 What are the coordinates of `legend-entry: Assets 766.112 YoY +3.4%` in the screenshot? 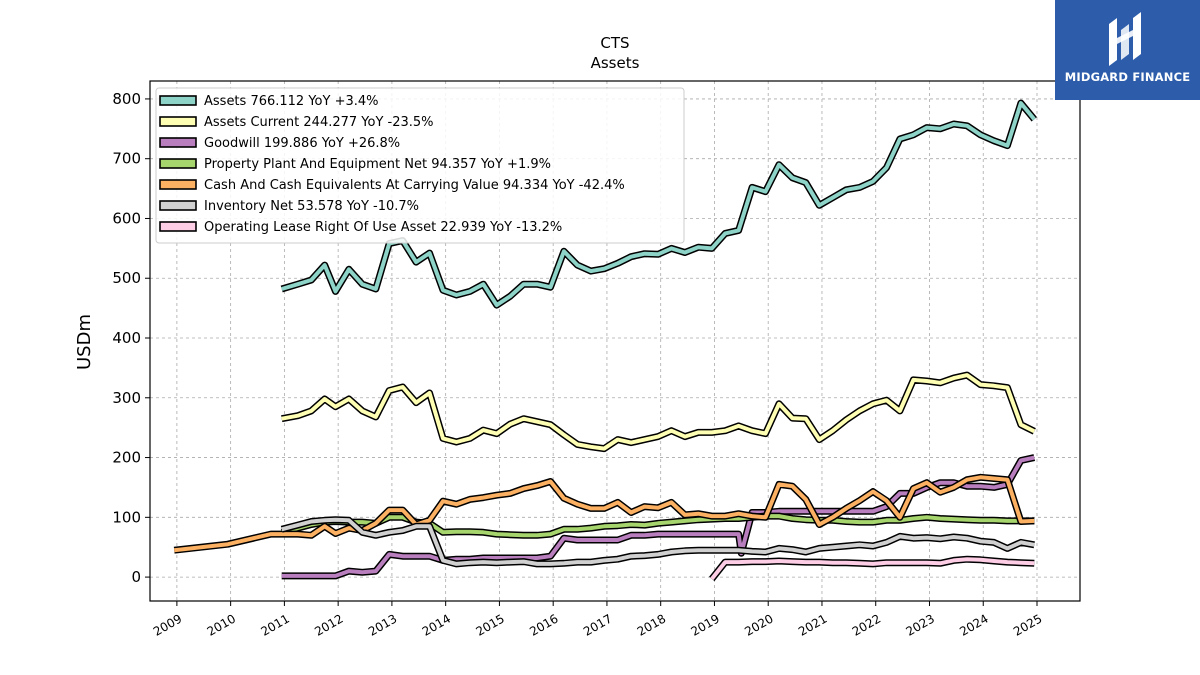 It's located at (291, 101).